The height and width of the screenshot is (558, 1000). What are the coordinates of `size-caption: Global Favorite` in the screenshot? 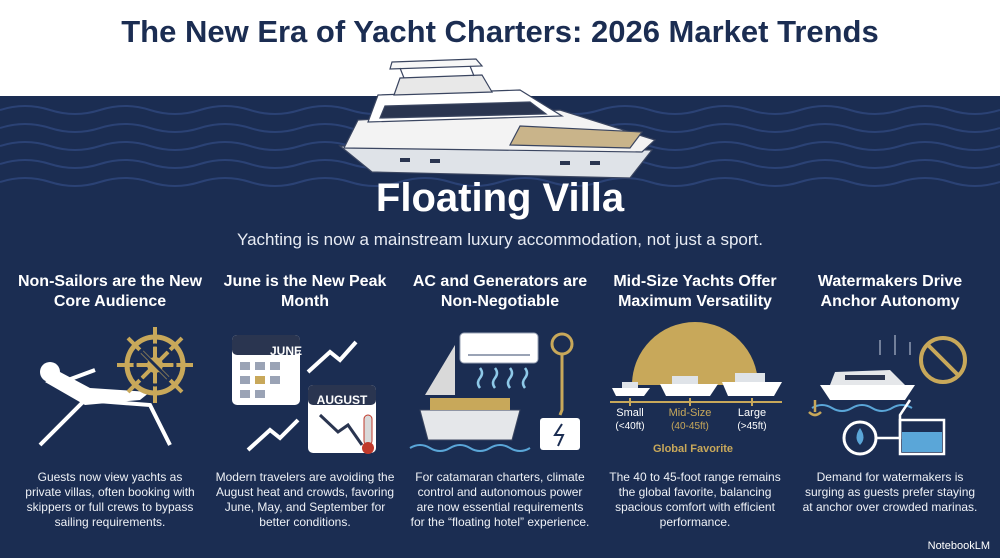 It's located at (693, 449).